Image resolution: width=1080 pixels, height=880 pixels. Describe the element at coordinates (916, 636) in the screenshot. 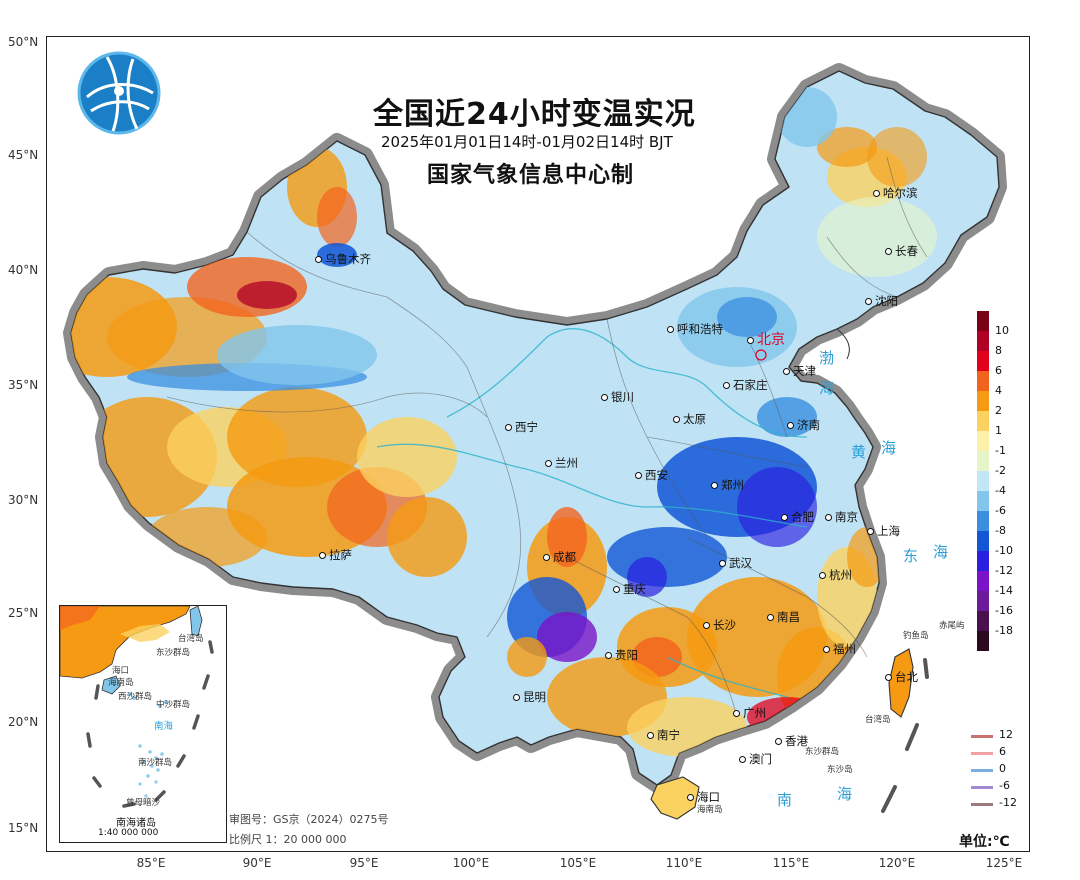

I see `island-diaoyu: 钓鱼岛` at that location.